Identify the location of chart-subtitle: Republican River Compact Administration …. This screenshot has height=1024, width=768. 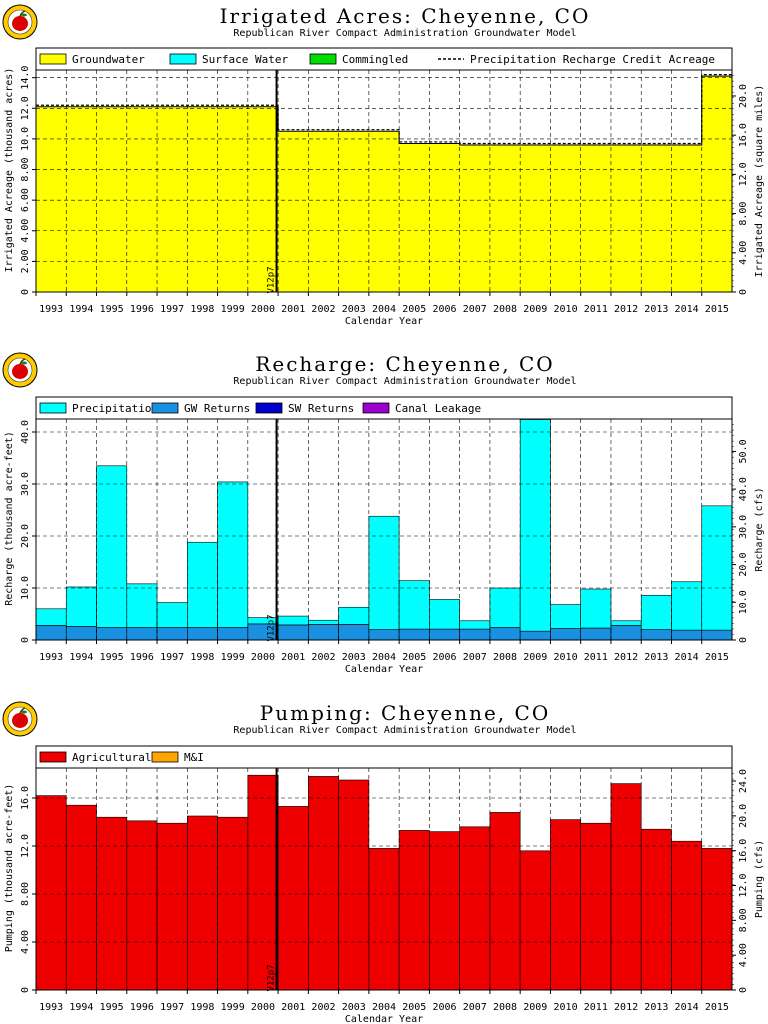
(404, 33).